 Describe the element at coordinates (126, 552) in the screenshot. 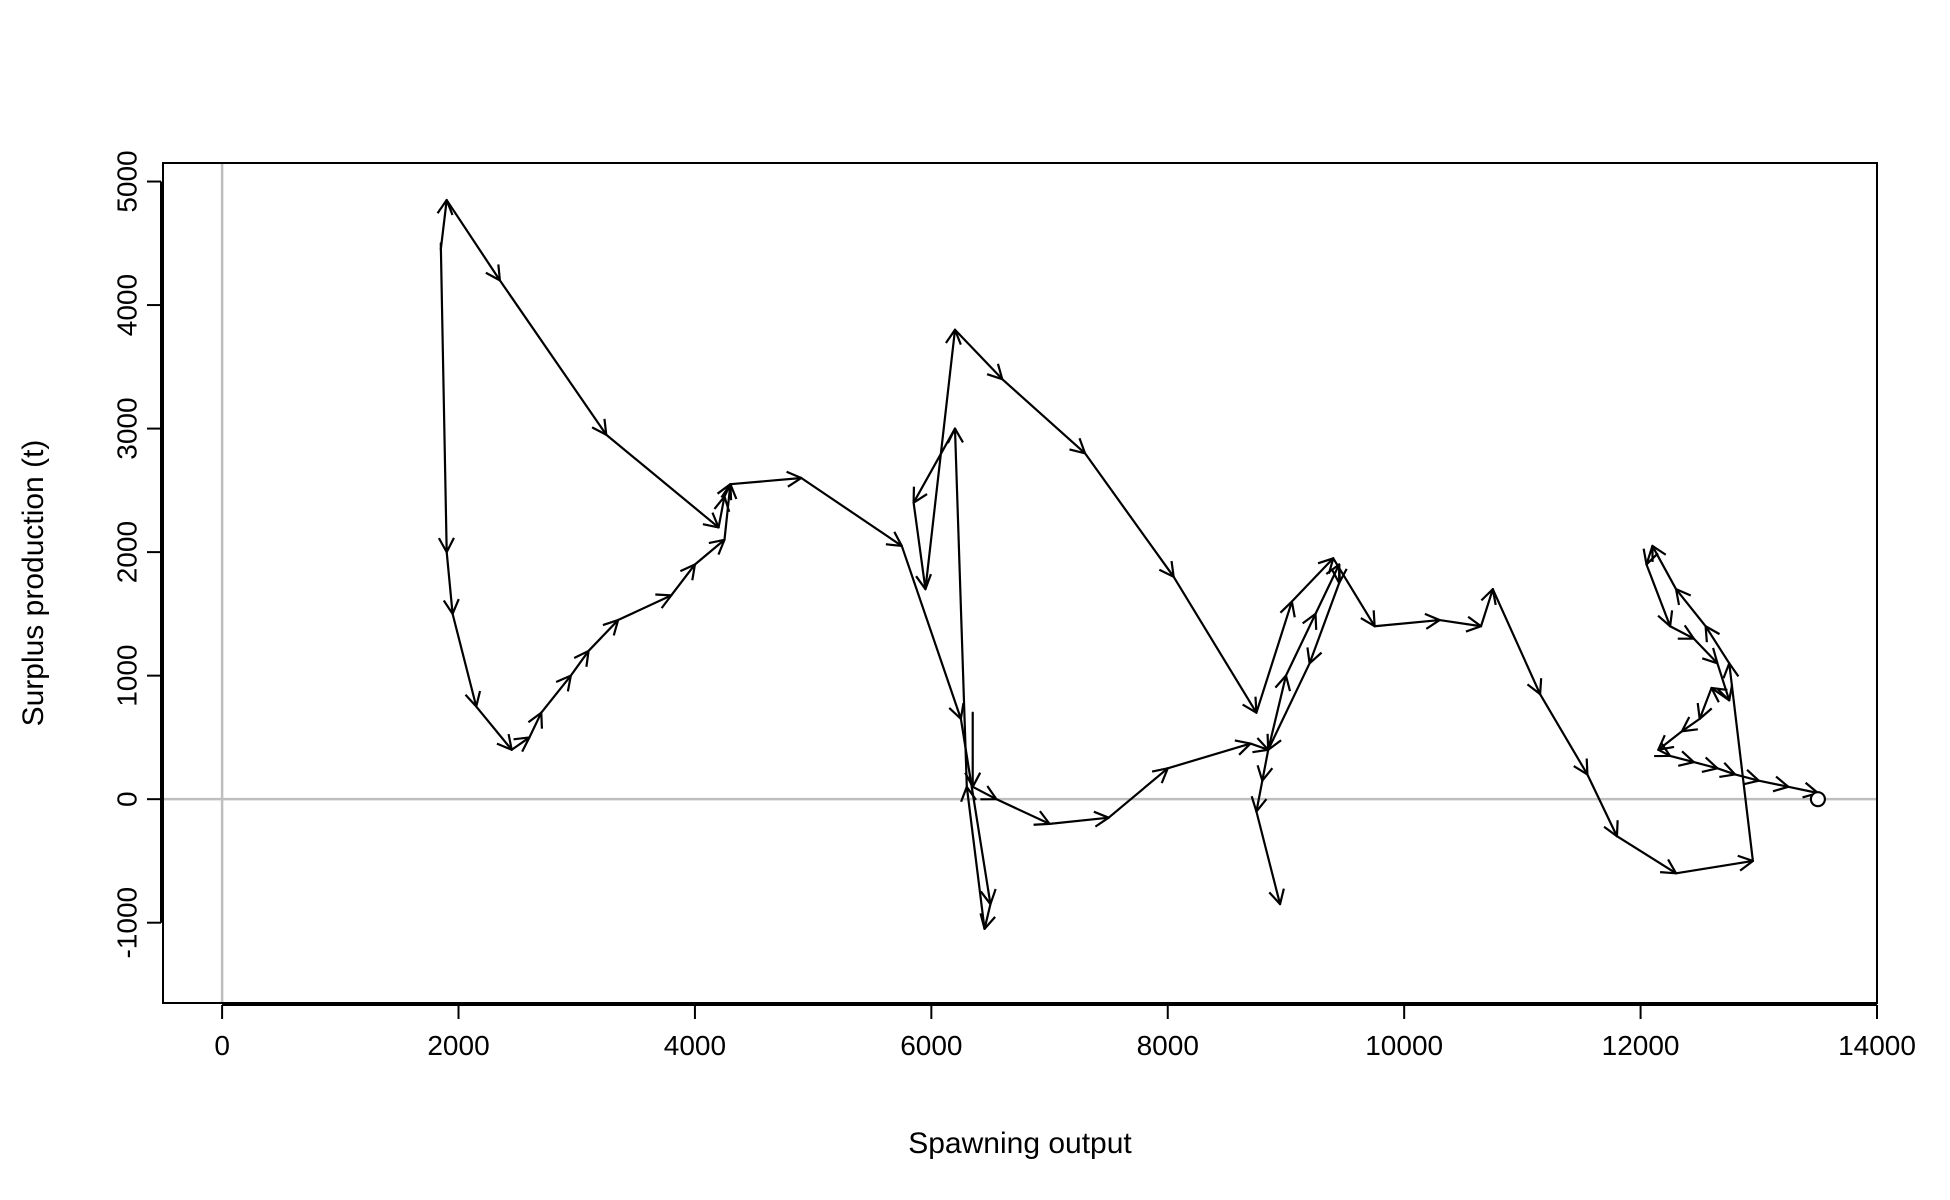

I see `y-tick-label: 2000` at that location.